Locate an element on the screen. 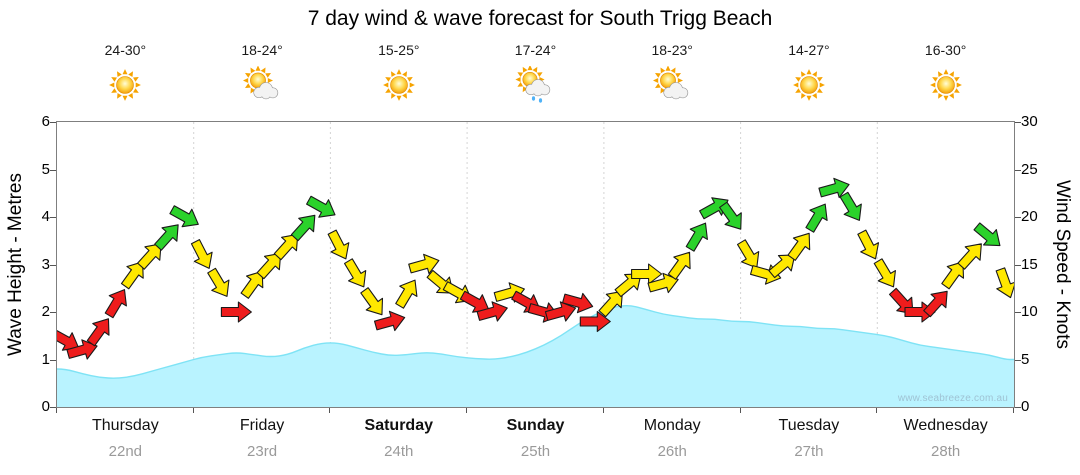  day-name-label: Wednesday is located at coordinates (945, 425).